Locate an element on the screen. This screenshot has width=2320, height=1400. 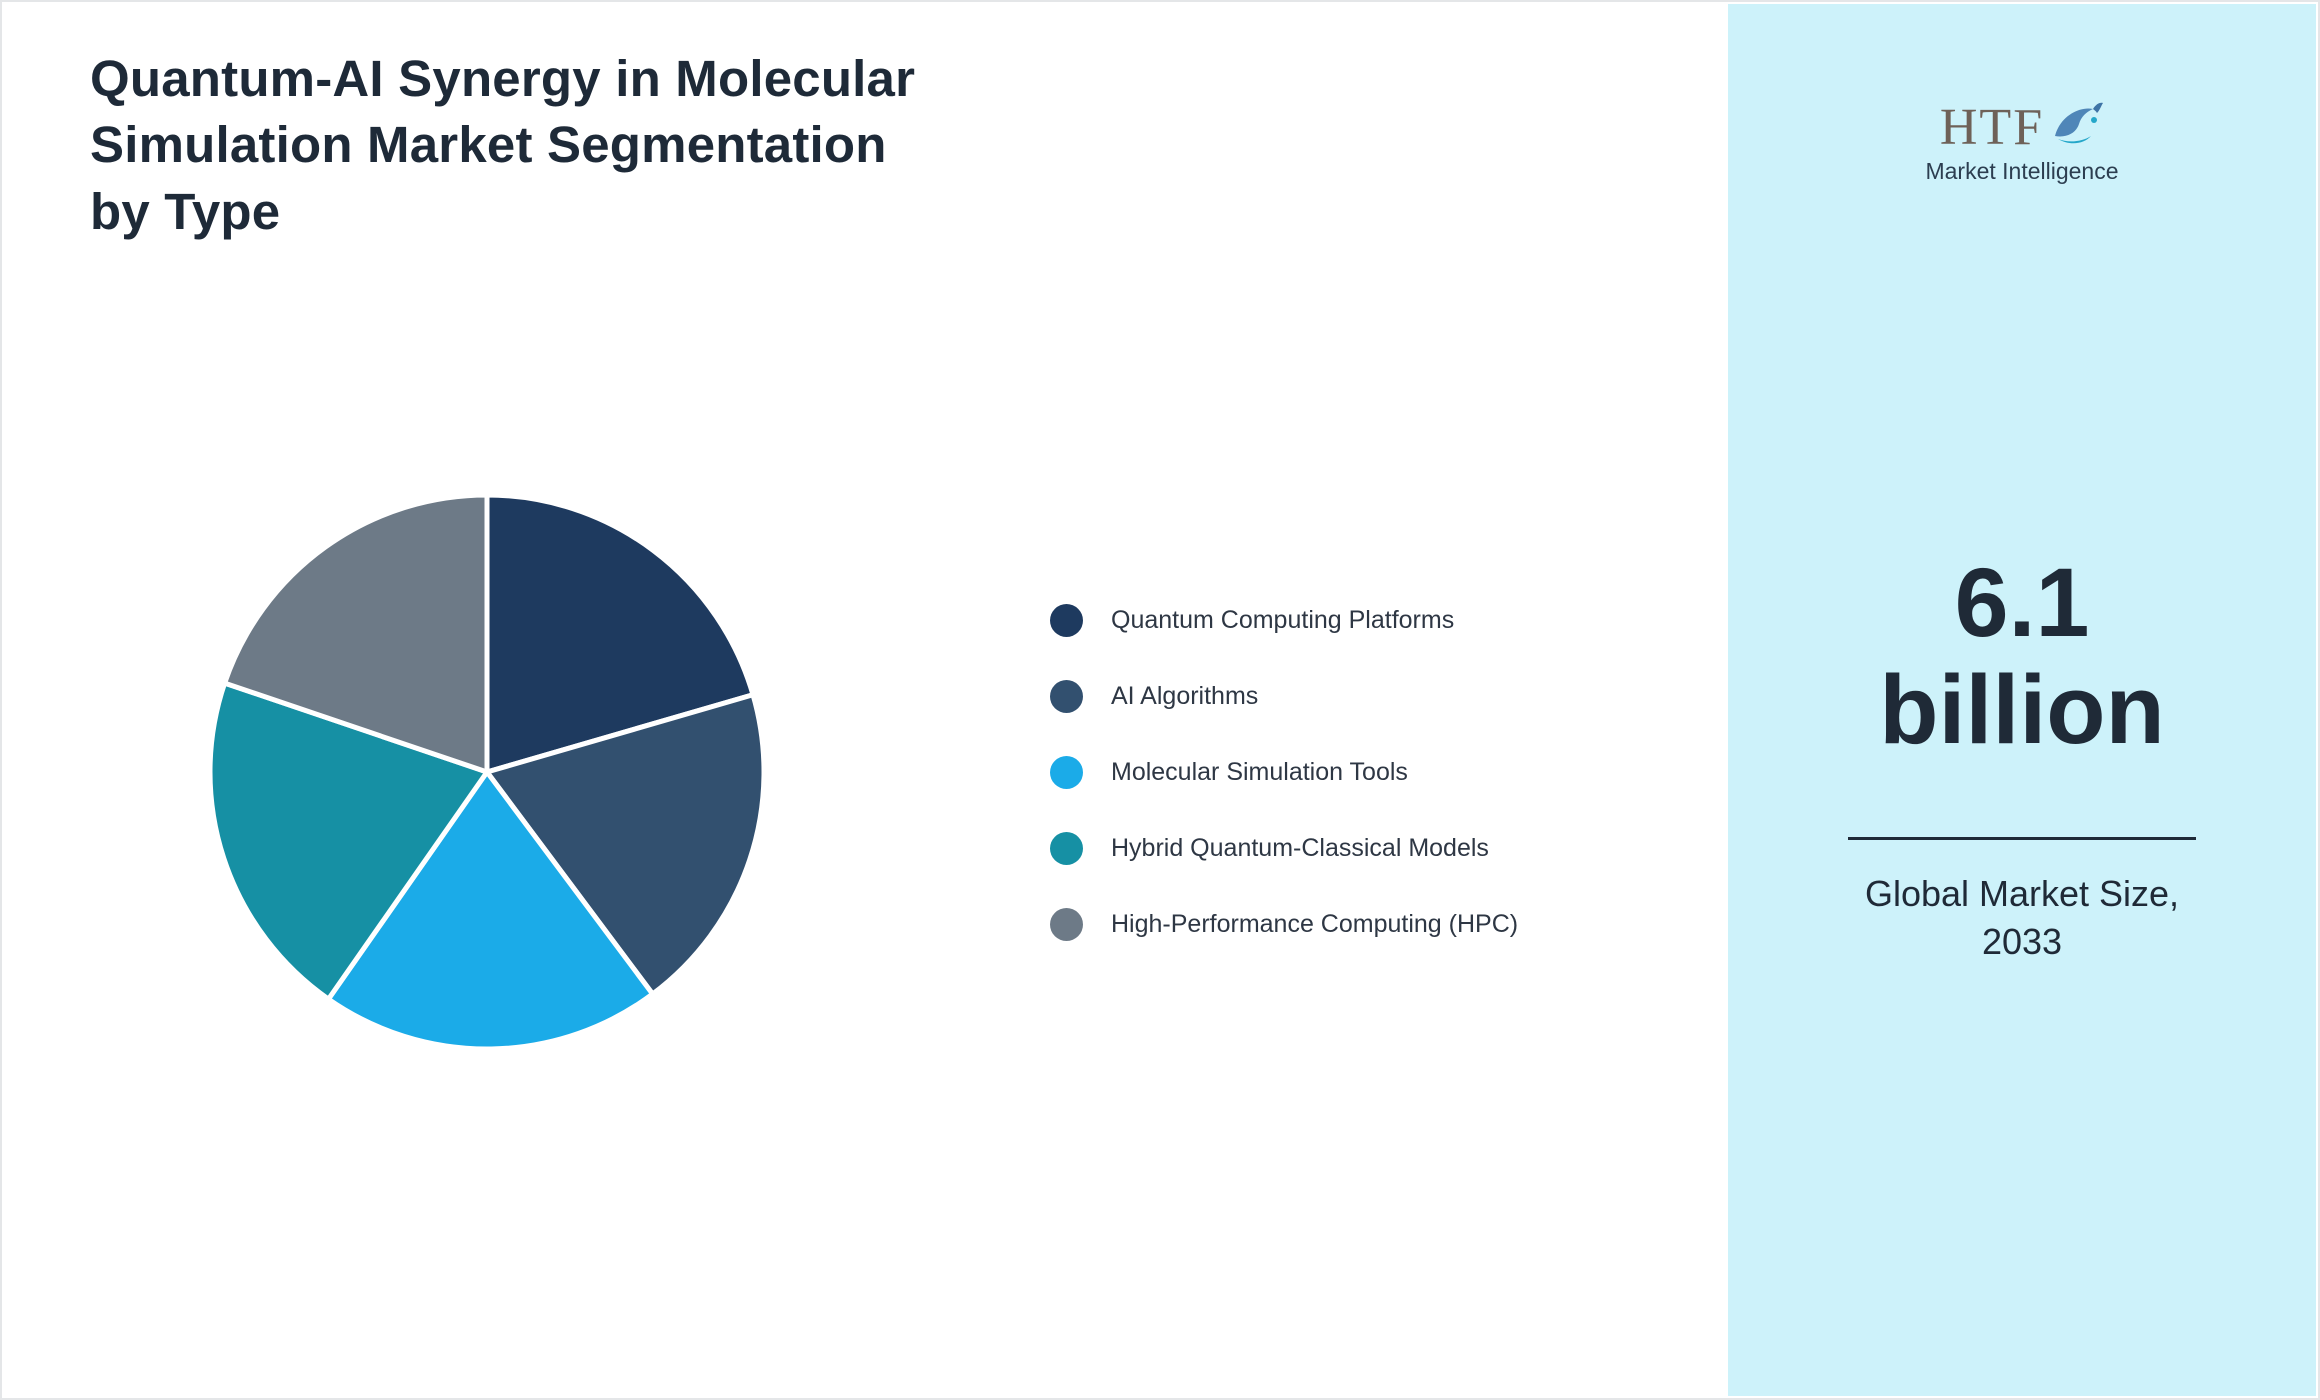
htf-logo-text: HTF is located at coordinates (1992, 127).